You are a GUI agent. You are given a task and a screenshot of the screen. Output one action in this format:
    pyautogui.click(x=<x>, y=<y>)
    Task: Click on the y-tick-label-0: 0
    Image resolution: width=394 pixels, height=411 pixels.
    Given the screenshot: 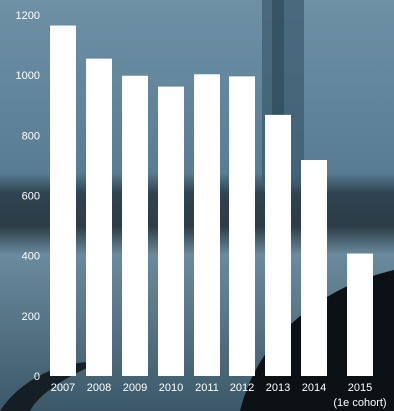 What is the action you would take?
    pyautogui.click(x=37, y=377)
    